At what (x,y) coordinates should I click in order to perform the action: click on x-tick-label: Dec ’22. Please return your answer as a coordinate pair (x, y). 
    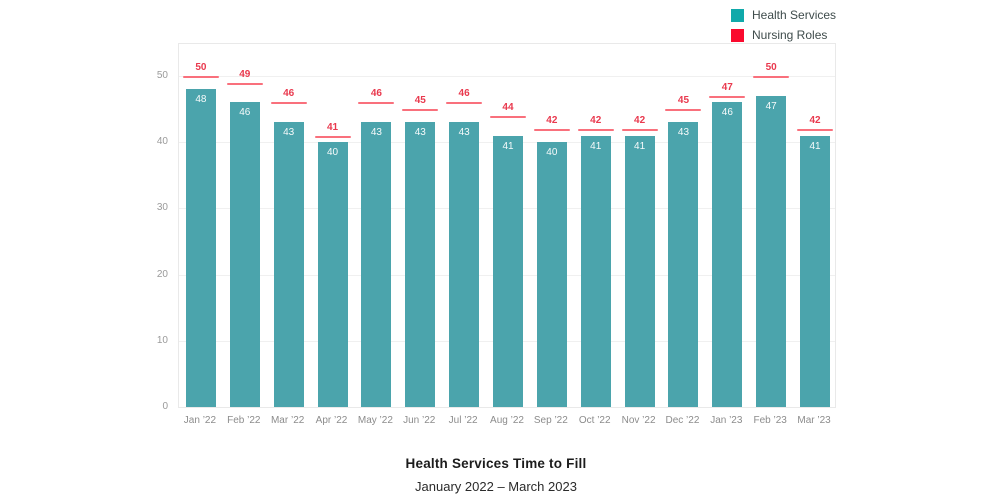
    Looking at the image, I should click on (682, 420).